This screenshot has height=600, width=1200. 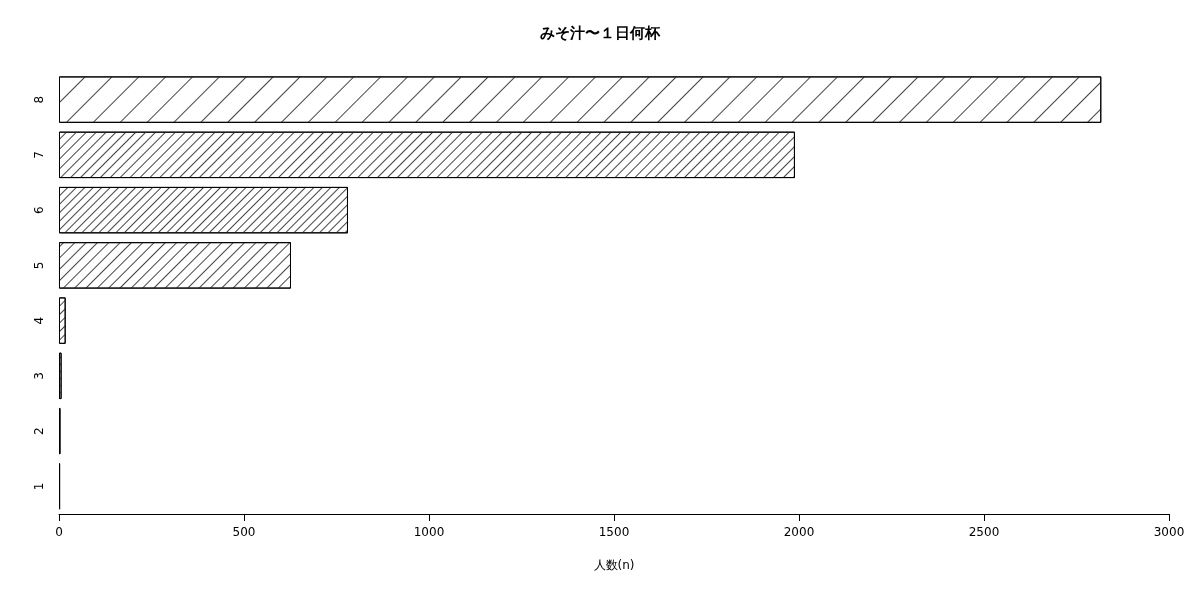 What do you see at coordinates (39, 155) in the screenshot?
I see `y-tick-label: 7` at bounding box center [39, 155].